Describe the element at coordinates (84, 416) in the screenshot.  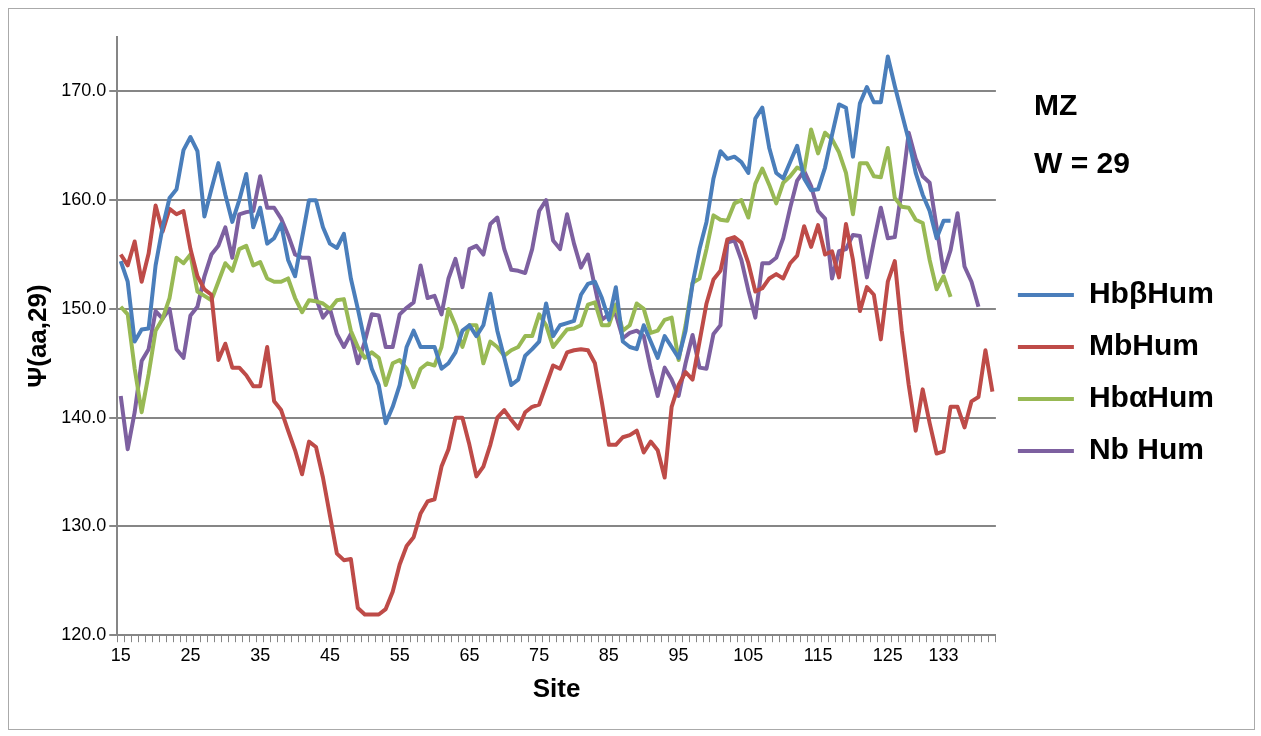
I see `y-tick-label: 140.0` at that location.